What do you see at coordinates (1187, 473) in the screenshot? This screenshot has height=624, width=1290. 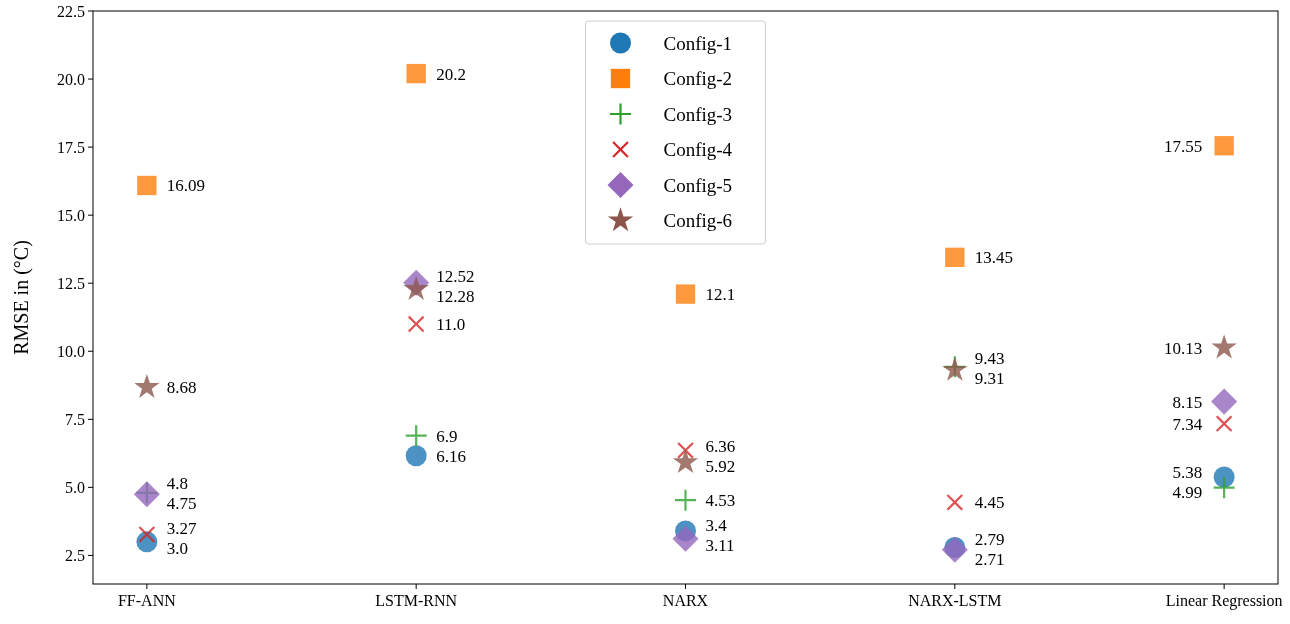 I see `data-label: 5.38` at bounding box center [1187, 473].